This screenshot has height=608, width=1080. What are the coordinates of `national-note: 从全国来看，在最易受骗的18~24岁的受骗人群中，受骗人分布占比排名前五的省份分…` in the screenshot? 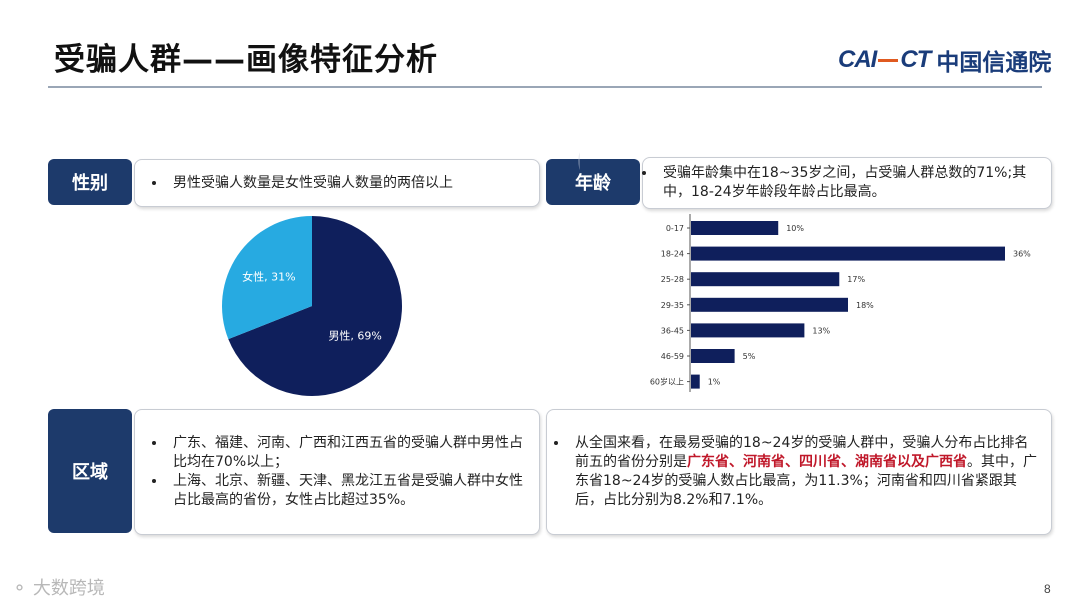 It's located at (803, 472).